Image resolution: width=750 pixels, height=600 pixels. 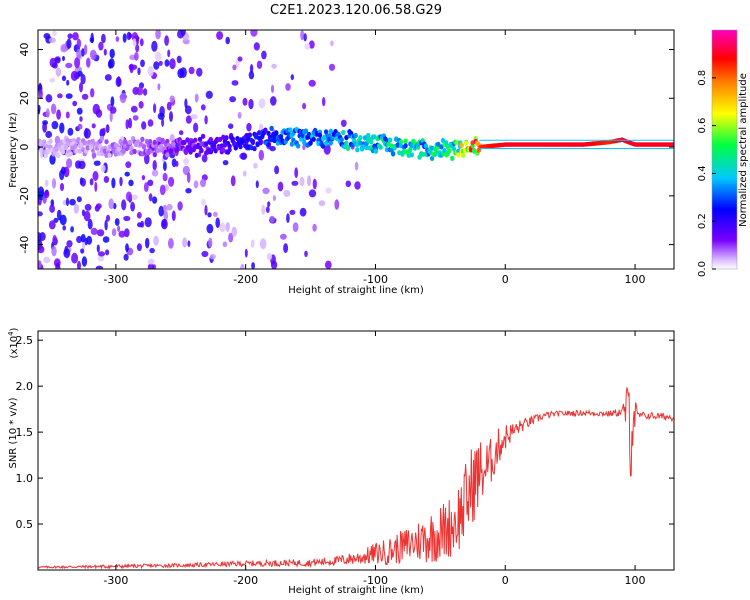 What do you see at coordinates (24, 245) in the screenshot?
I see `y-tick-label: -40` at bounding box center [24, 245].